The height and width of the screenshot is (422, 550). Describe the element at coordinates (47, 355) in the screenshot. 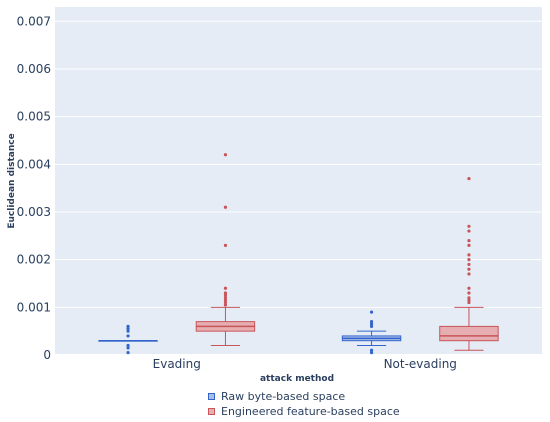

I see `y-tick-label: 0` at that location.